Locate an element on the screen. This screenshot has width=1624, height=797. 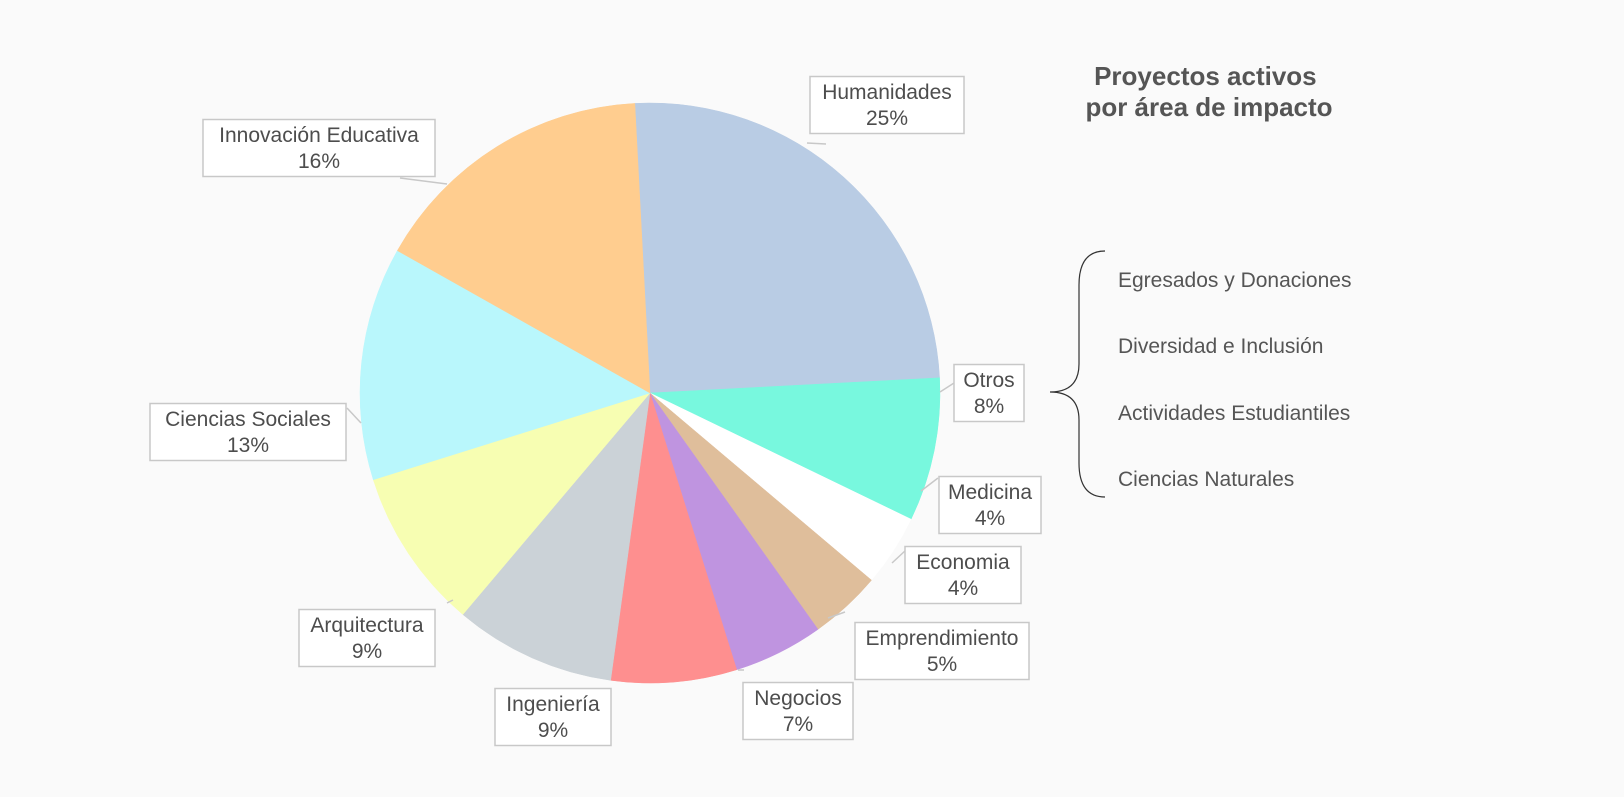
otros-breakdown-item: Actividades Estudiantiles is located at coordinates (1234, 413).